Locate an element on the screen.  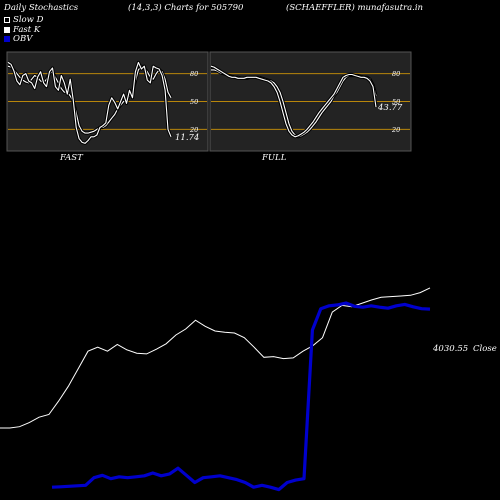
legend-item-fast-k: Fast K is located at coordinates (22, 30).